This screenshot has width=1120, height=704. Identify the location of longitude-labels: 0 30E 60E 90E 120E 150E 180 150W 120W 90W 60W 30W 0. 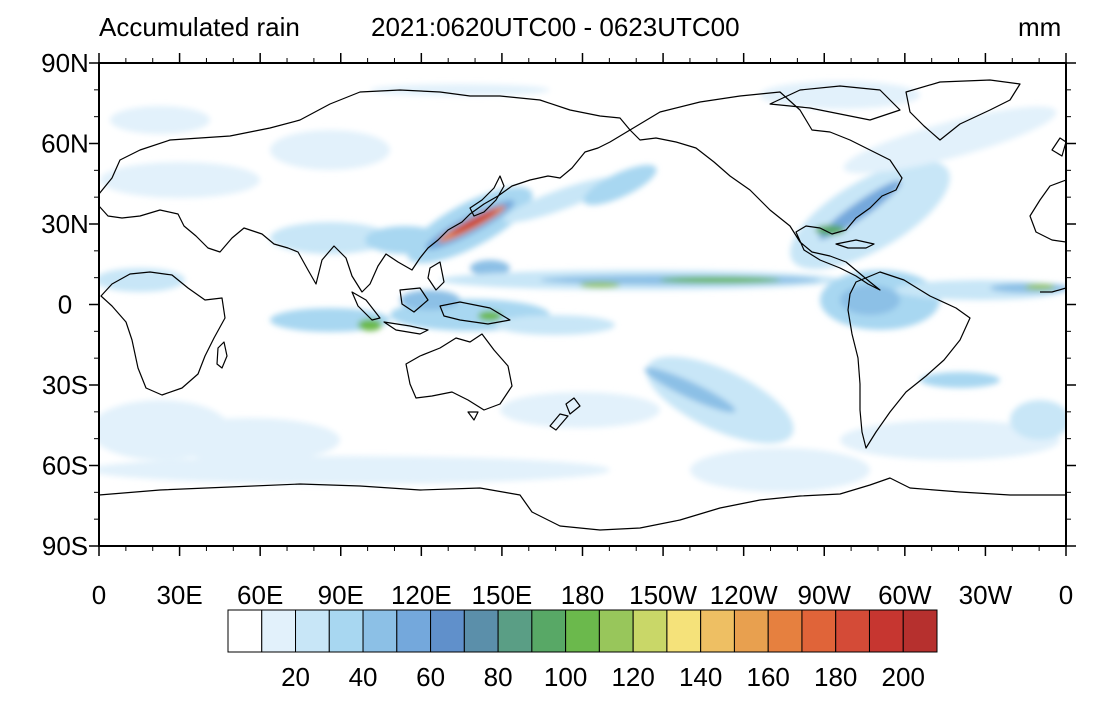
(582, 595).